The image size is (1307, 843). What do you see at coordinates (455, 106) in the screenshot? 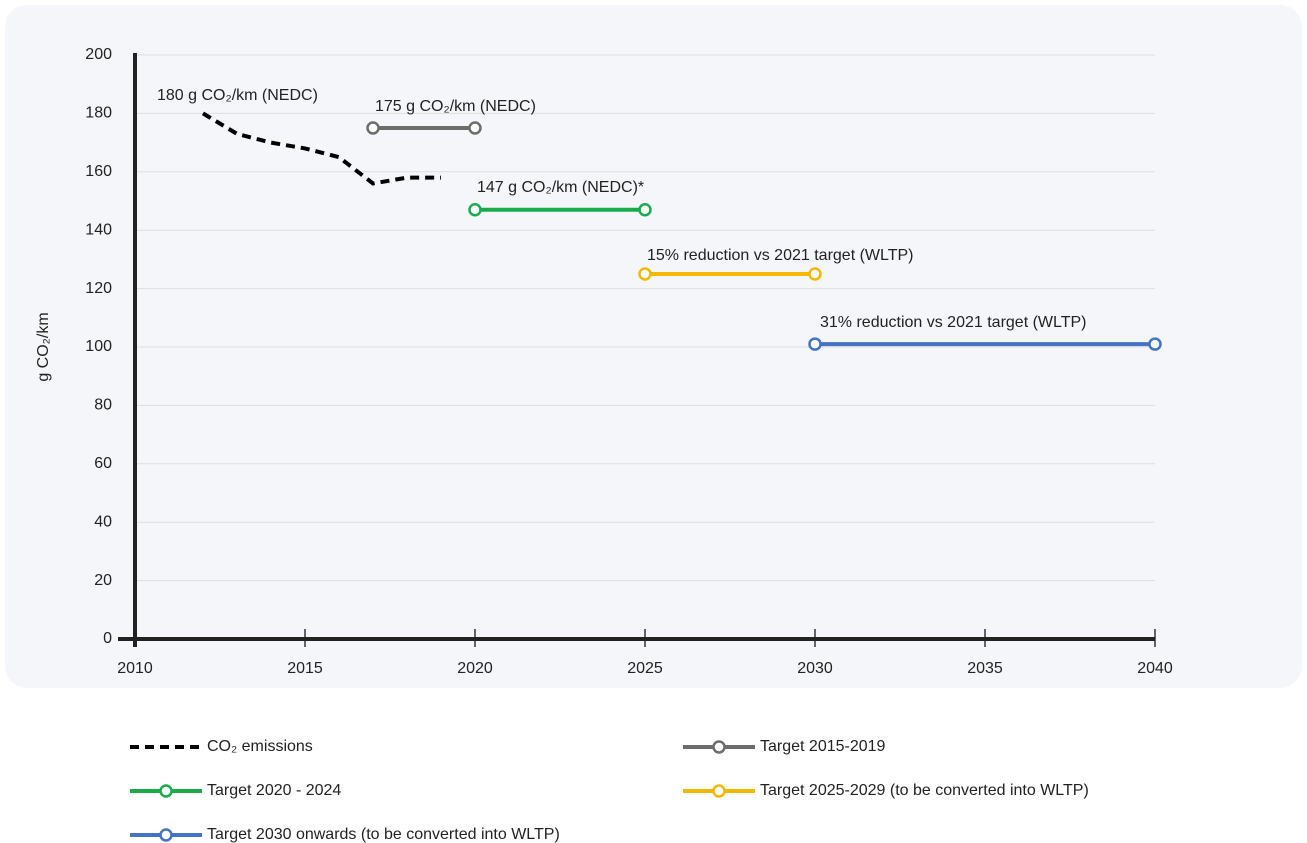
I see `annotation: 175 g CO₂/km (NEDC)` at bounding box center [455, 106].